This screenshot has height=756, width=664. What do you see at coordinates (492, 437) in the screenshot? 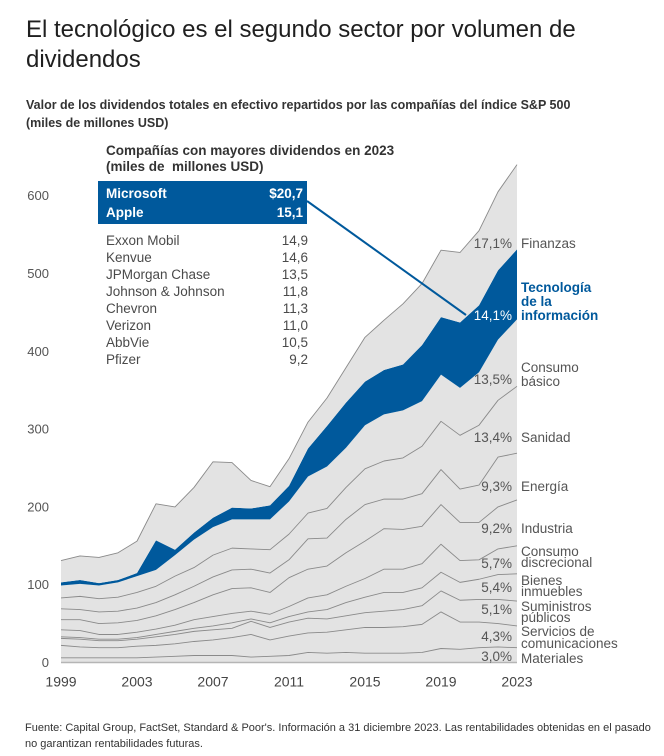
I see `share-label-sanidad: 13,4%` at bounding box center [492, 437].